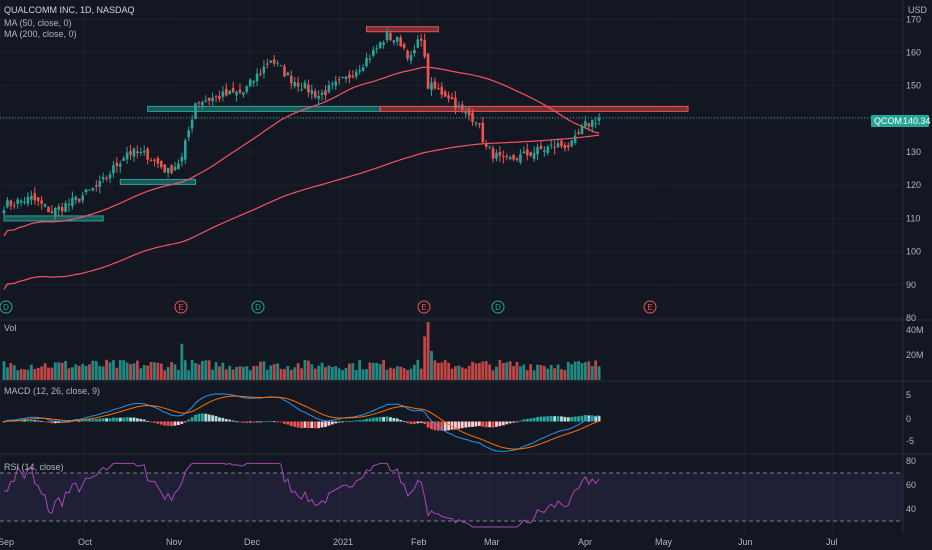 This screenshot has height=550, width=932. I want to click on rsi-line, so click(302, 495).